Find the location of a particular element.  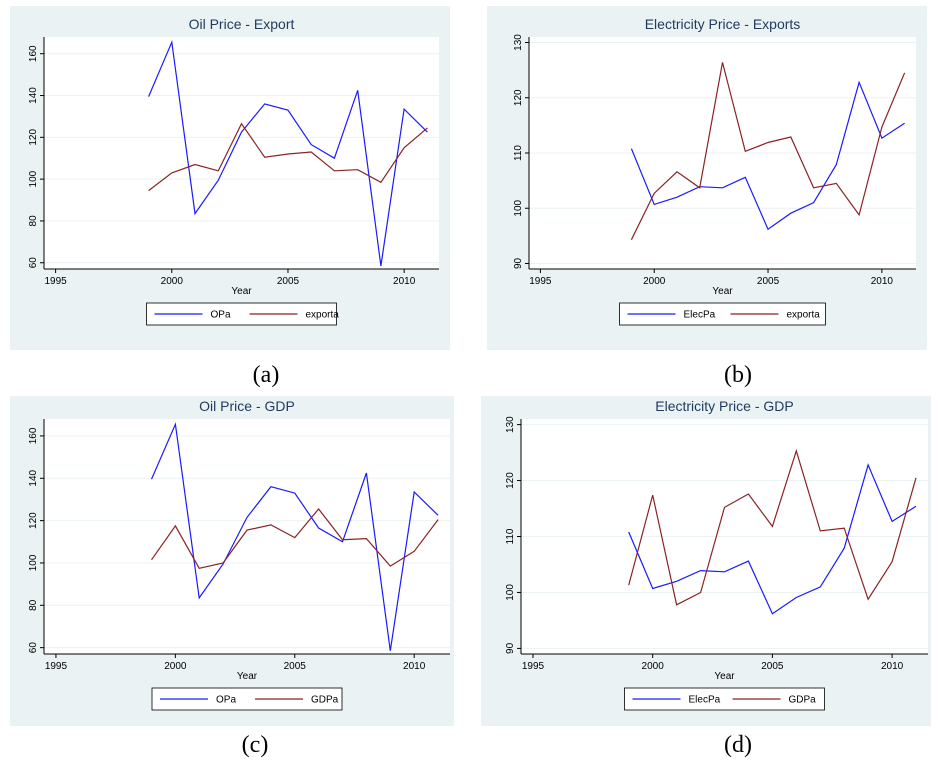

legend: ElecPa exporta is located at coordinates (722, 314).